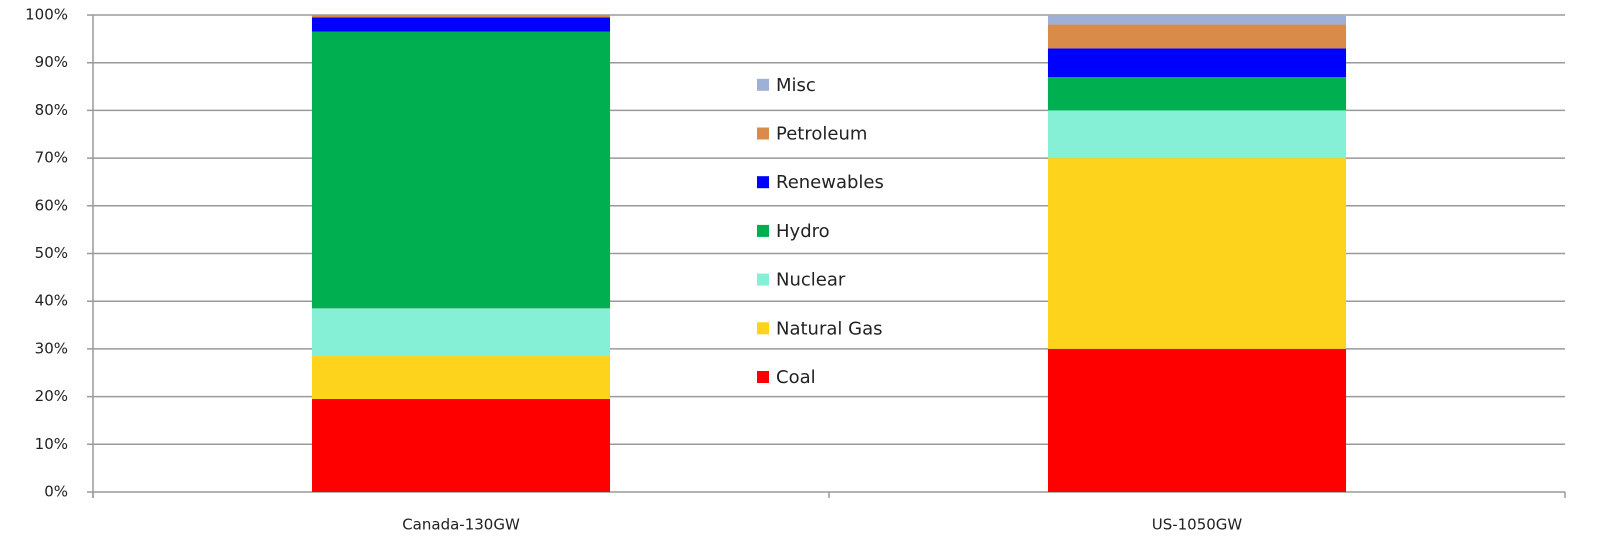 The width and height of the screenshot is (1604, 554). What do you see at coordinates (51, 110) in the screenshot?
I see `y-tick-label: 80%` at bounding box center [51, 110].